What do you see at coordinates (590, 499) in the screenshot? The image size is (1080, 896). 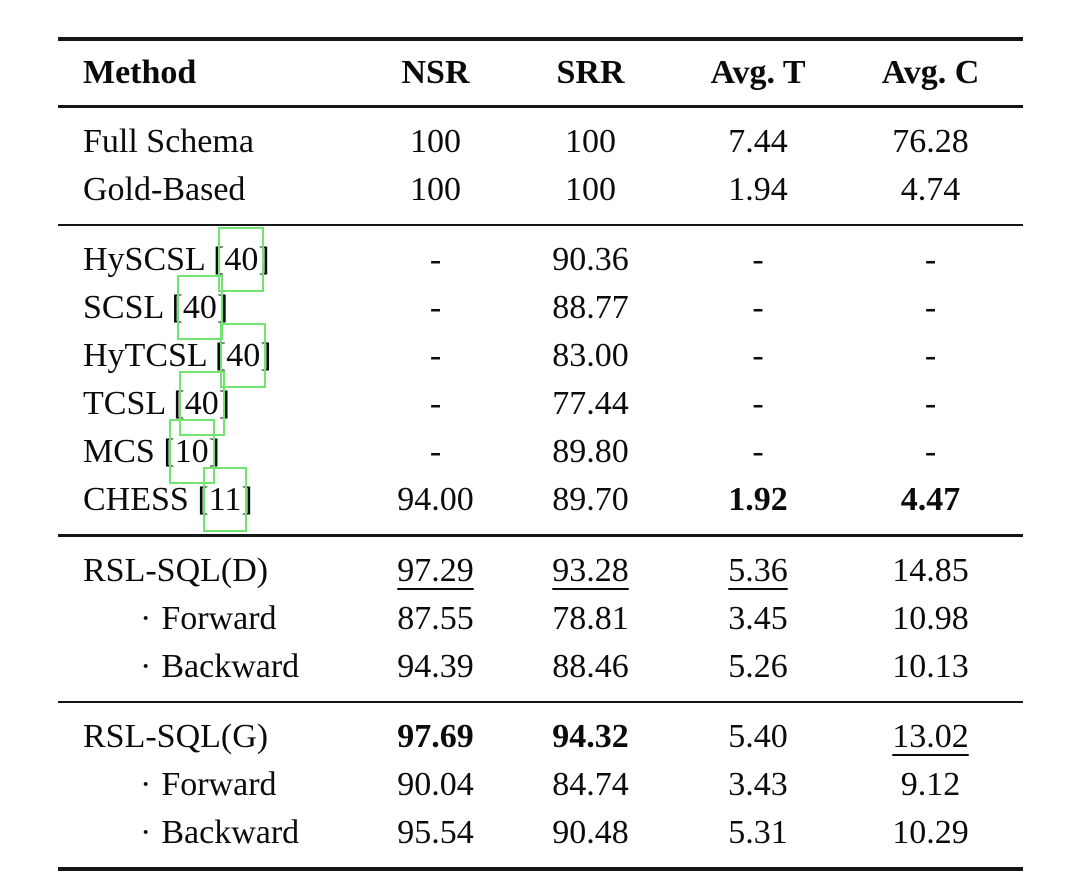 I see `value-cell: 89.70` at bounding box center [590, 499].